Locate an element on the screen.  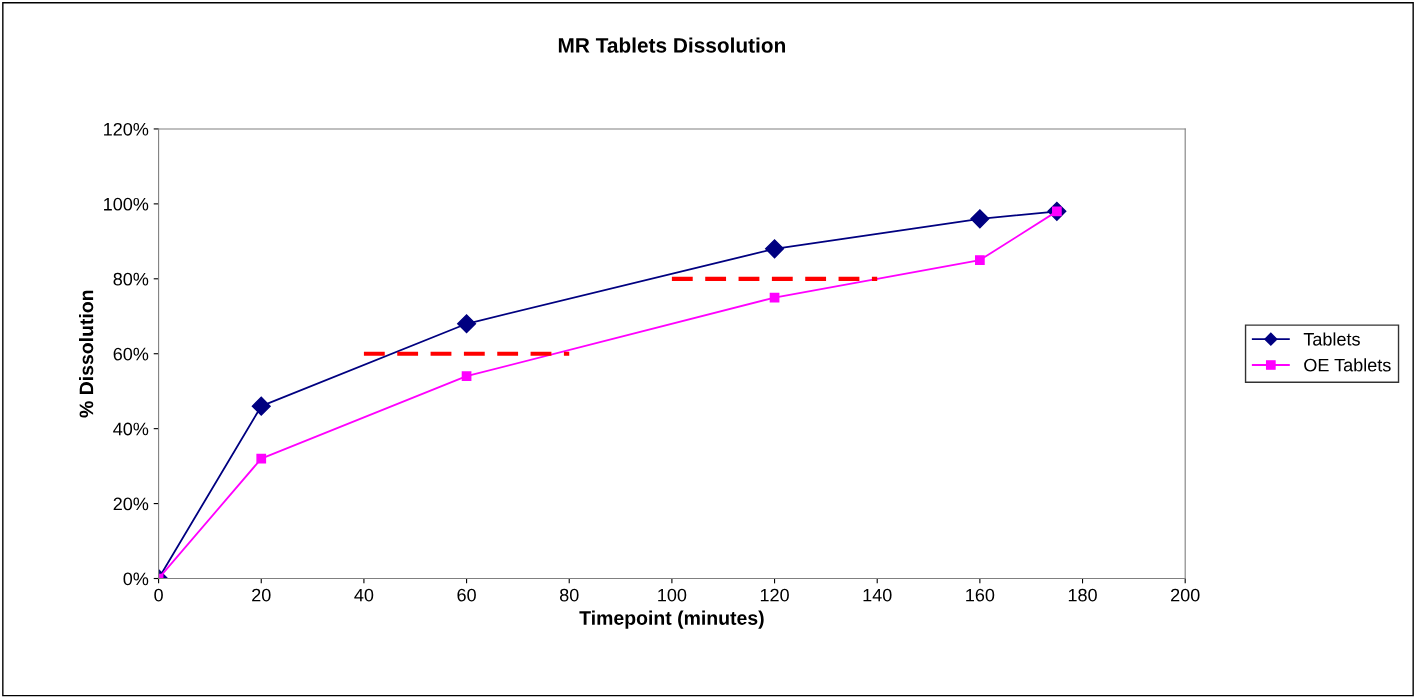
x-tick-label: 200 is located at coordinates (1185, 595).